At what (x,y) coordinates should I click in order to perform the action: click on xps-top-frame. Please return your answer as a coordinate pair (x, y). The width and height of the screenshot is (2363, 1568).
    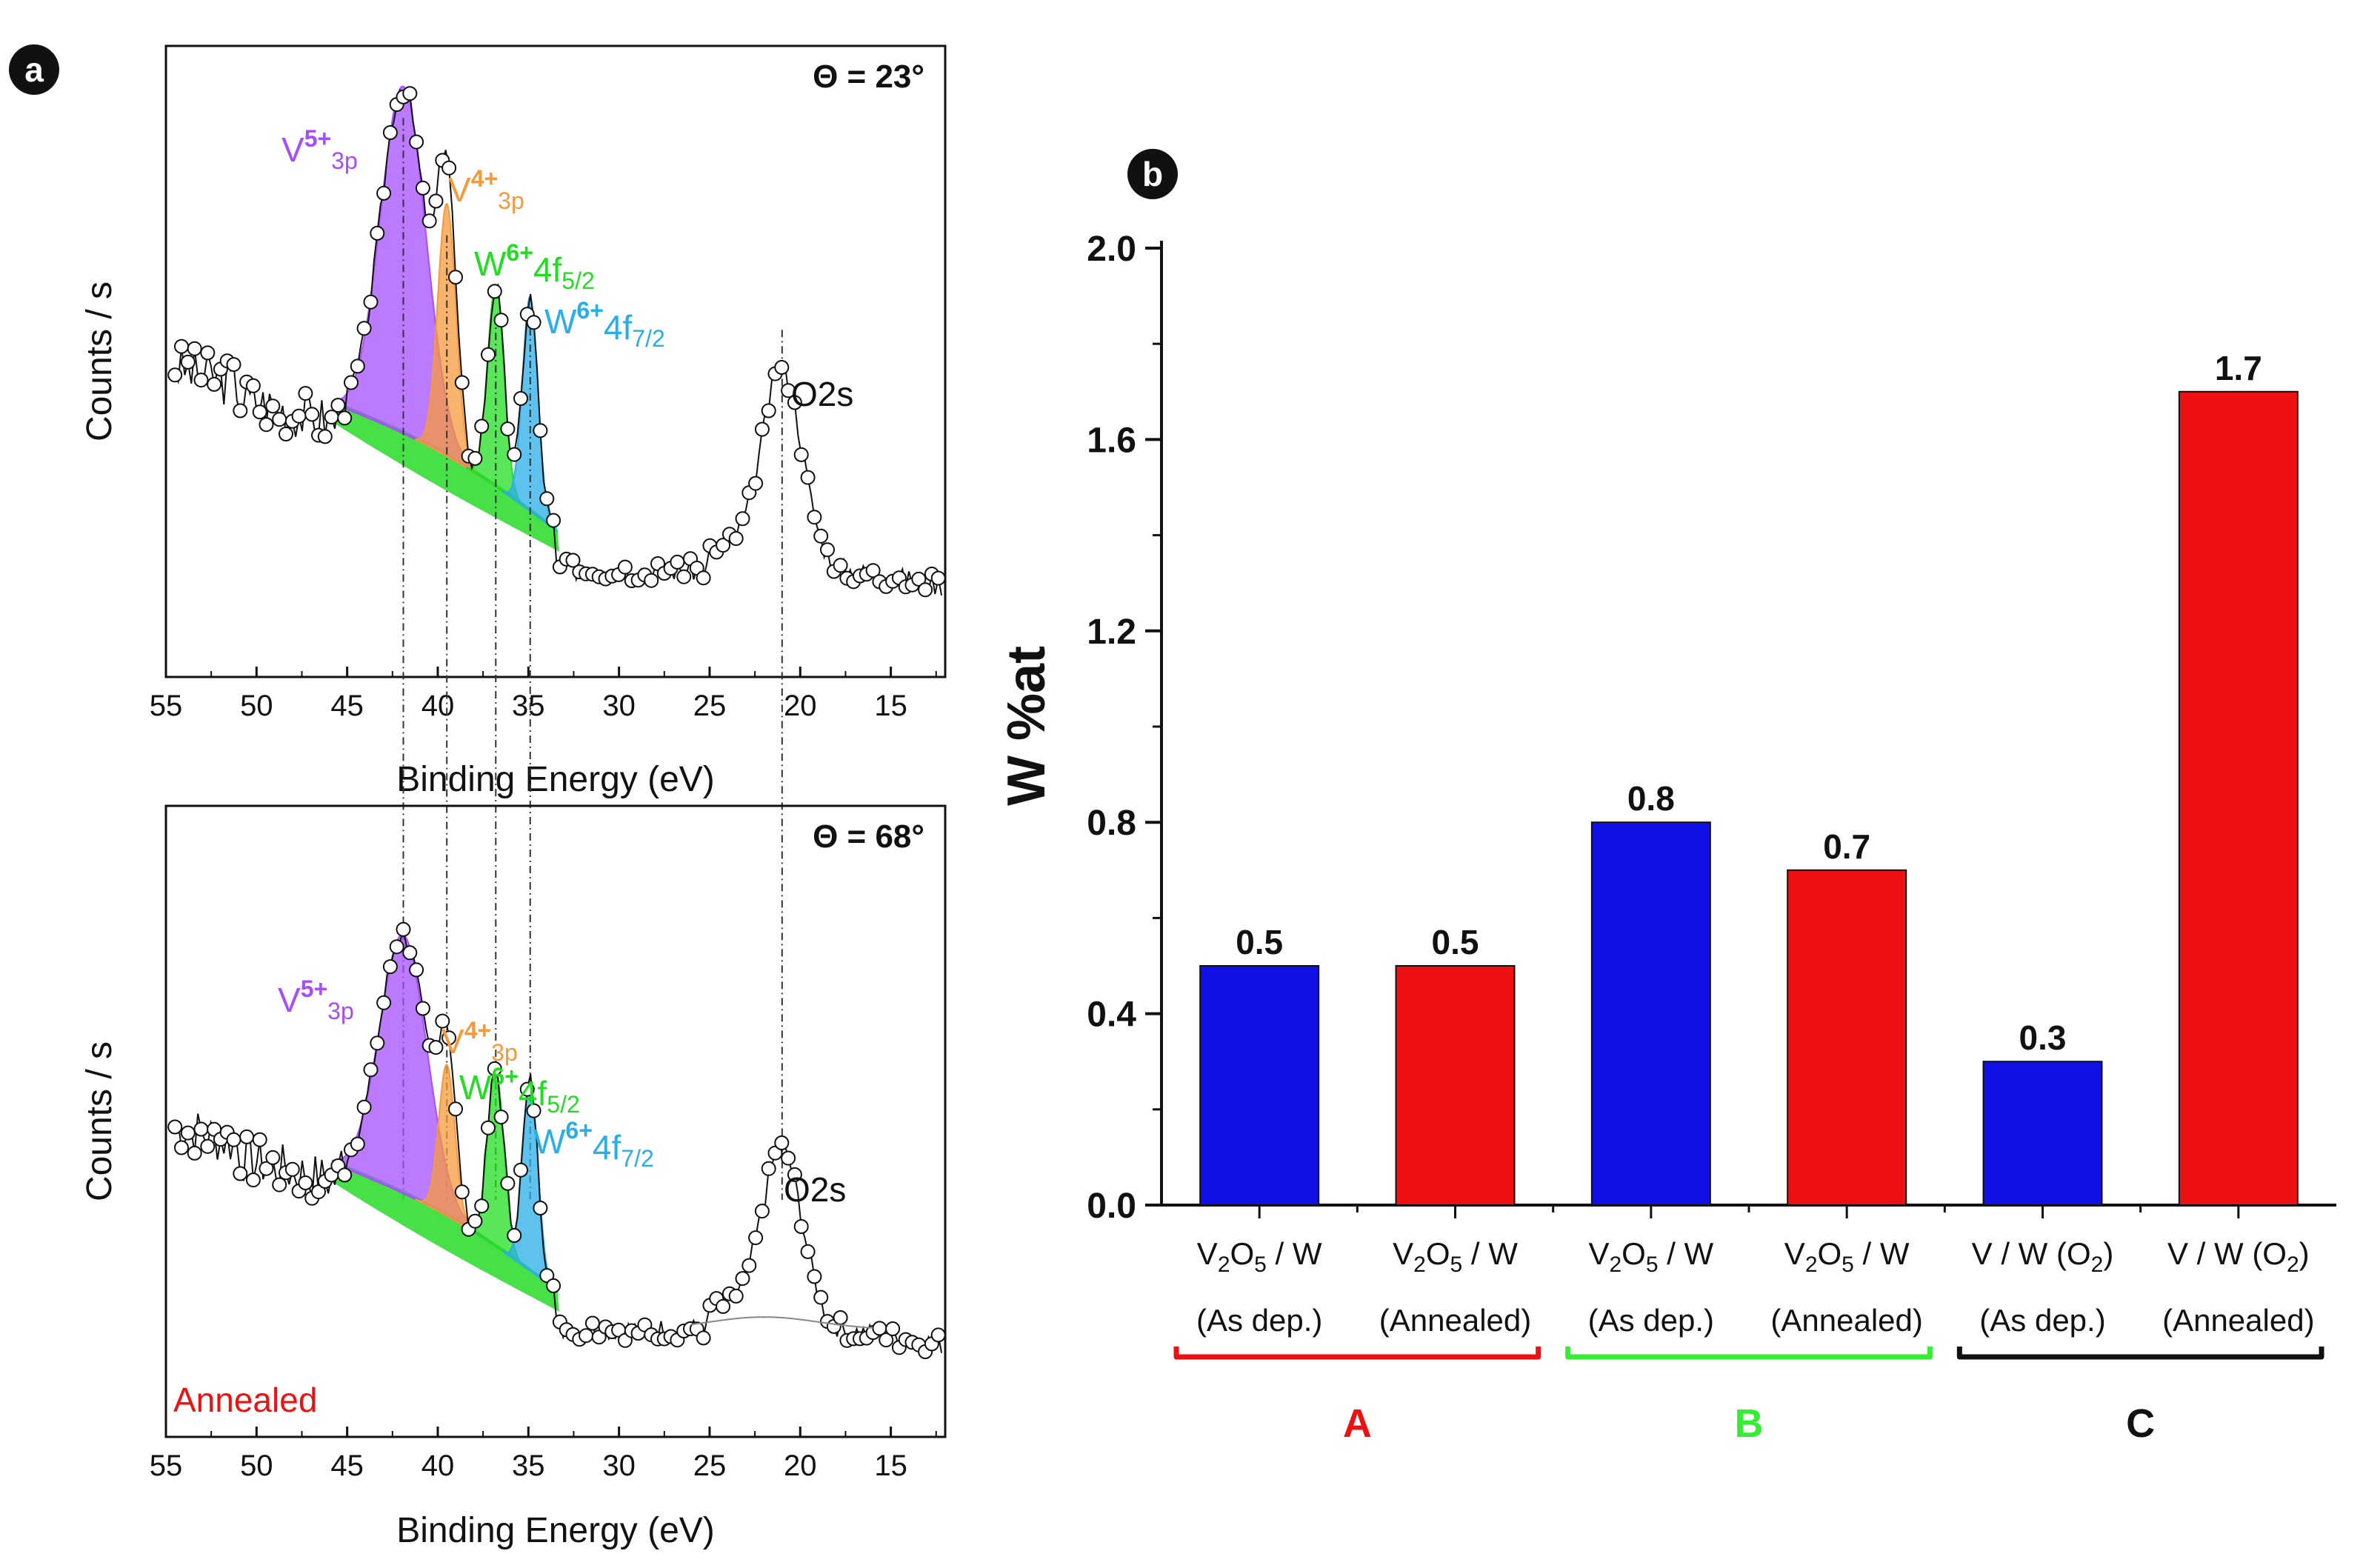
    Looking at the image, I should click on (555, 361).